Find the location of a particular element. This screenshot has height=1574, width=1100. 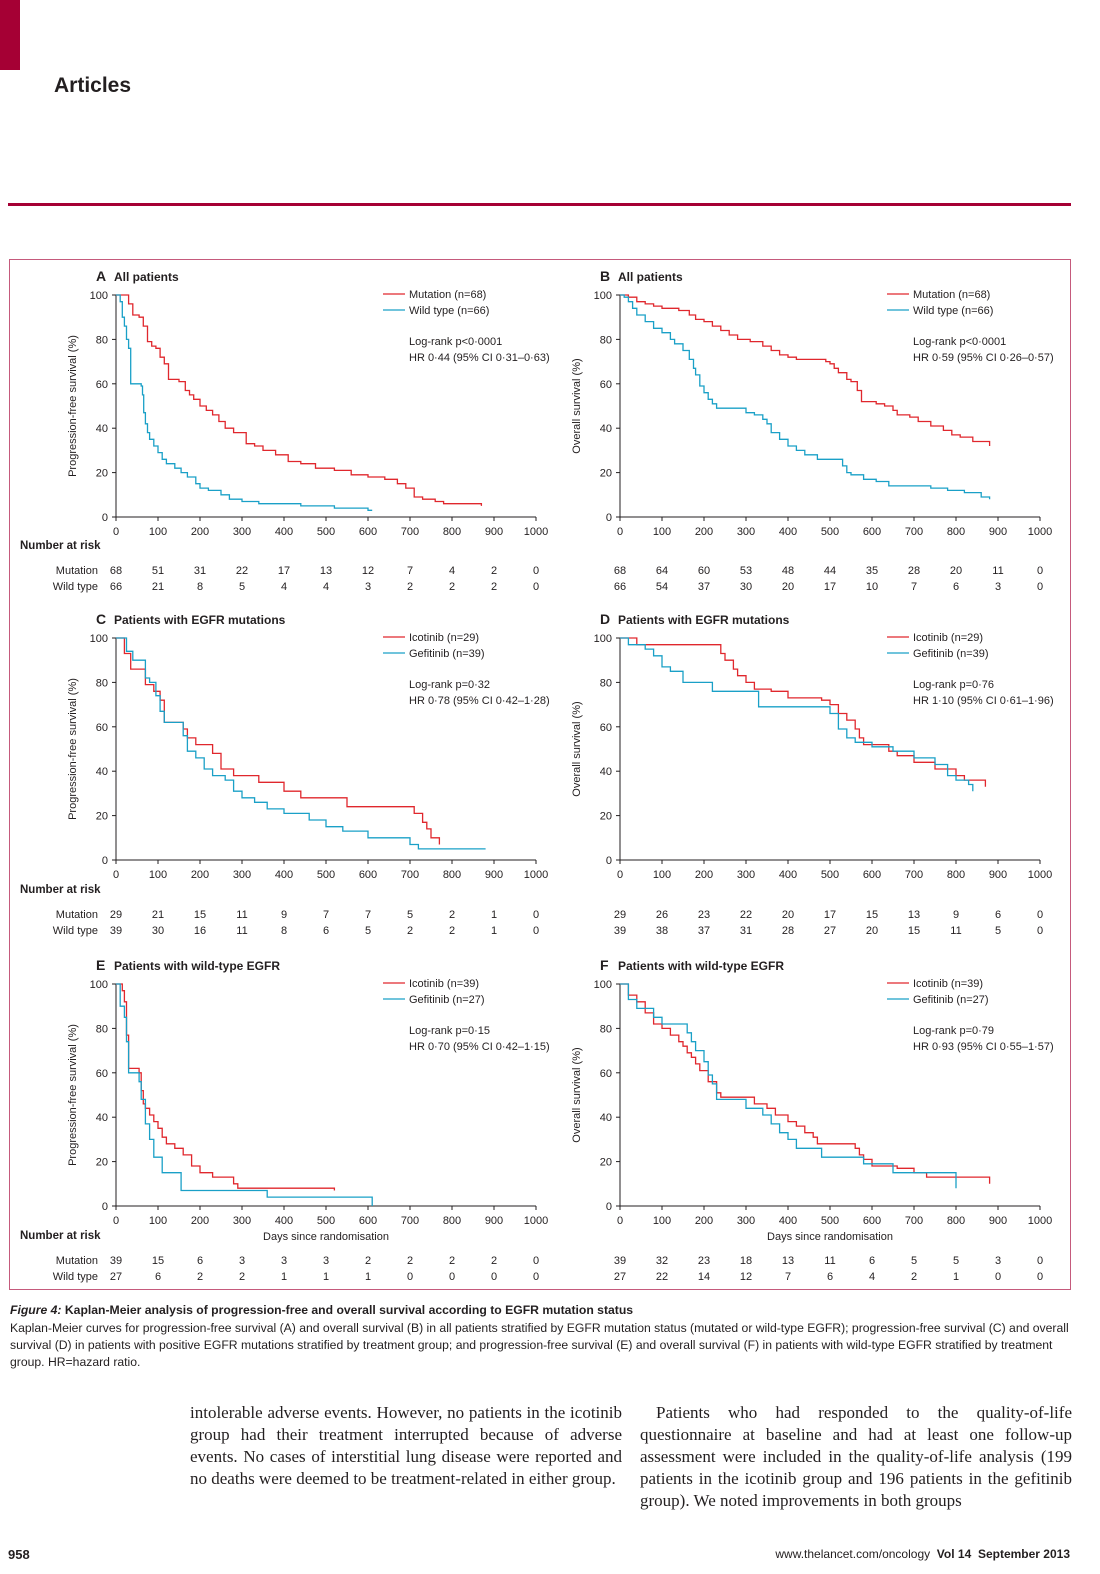

risk-value: 21 is located at coordinates (158, 587).